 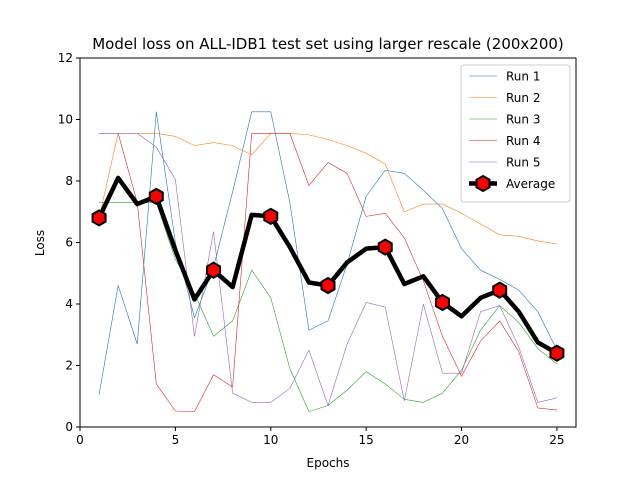 I want to click on legend: Run 1 Run 2 Run 3 Run 4 Run 5 Average, so click(x=515, y=133).